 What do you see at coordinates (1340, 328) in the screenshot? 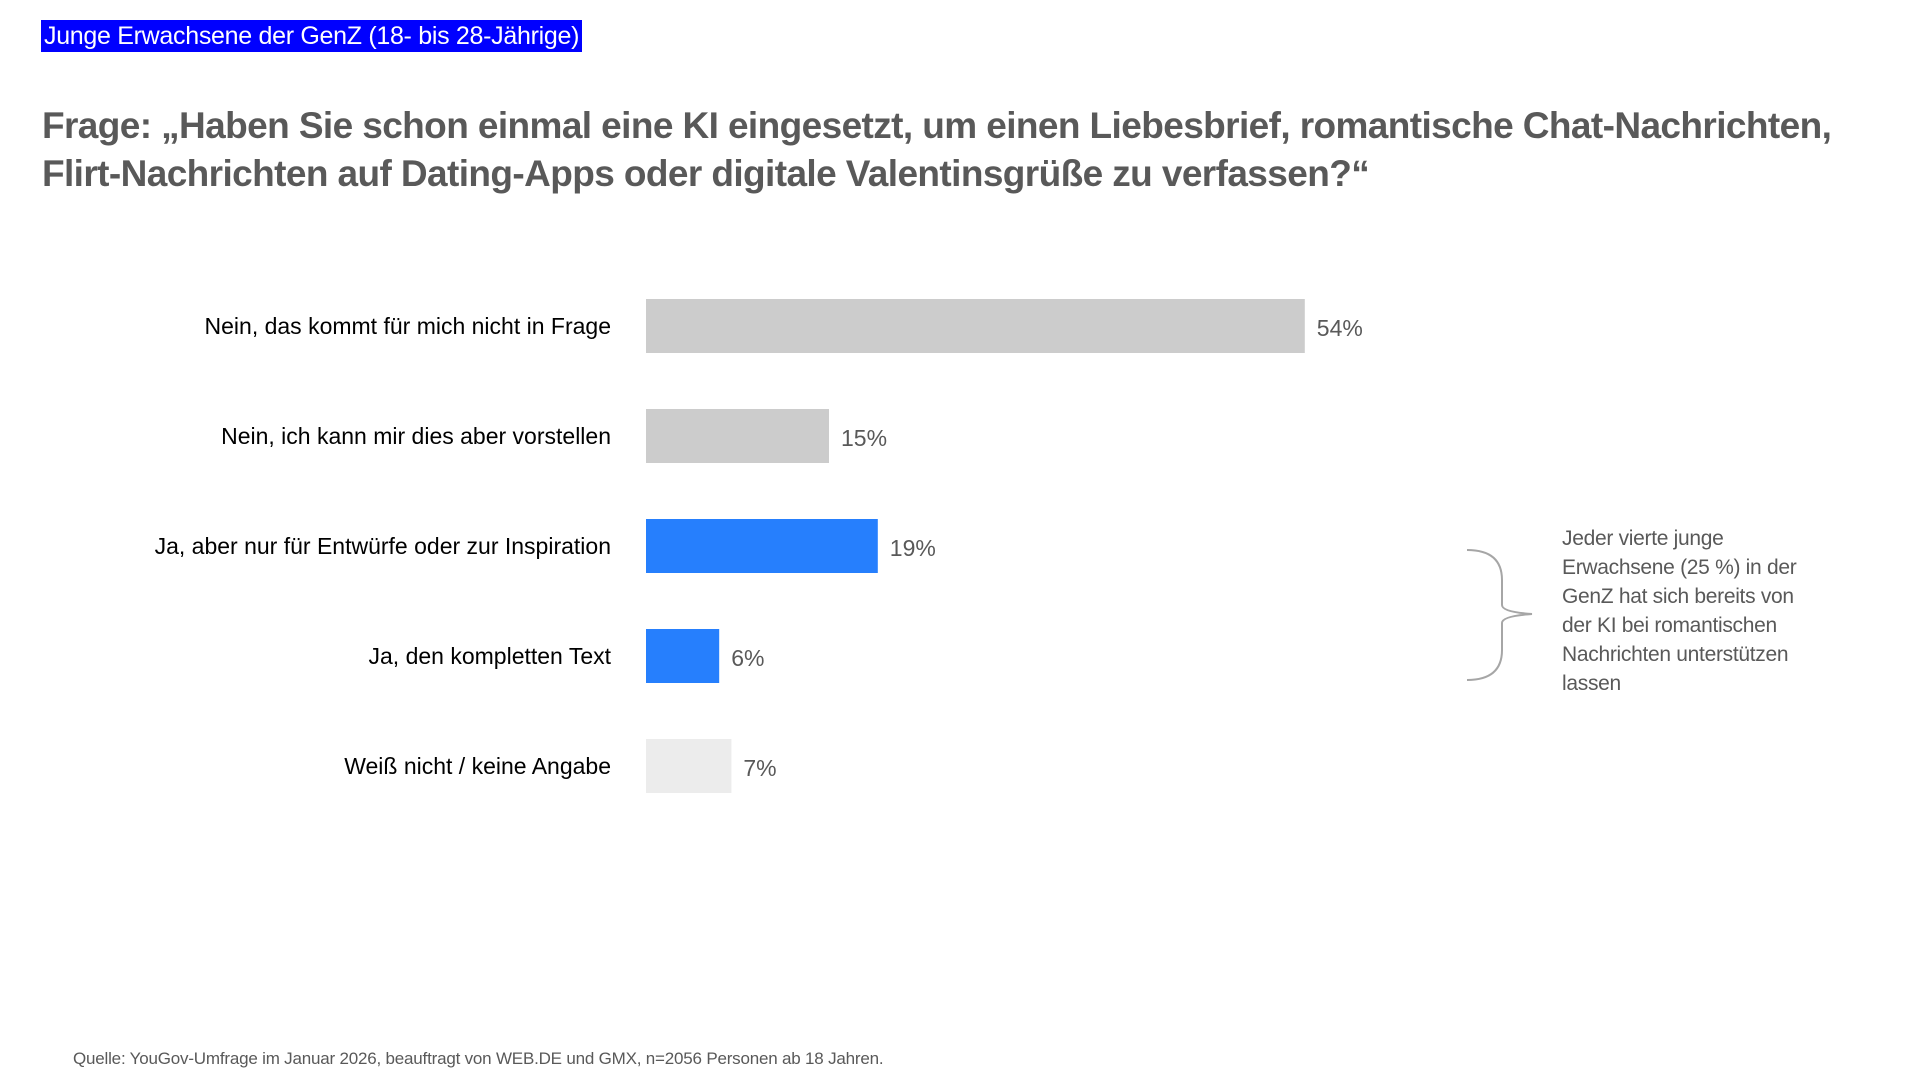
I see `value-label-1: 54%` at bounding box center [1340, 328].